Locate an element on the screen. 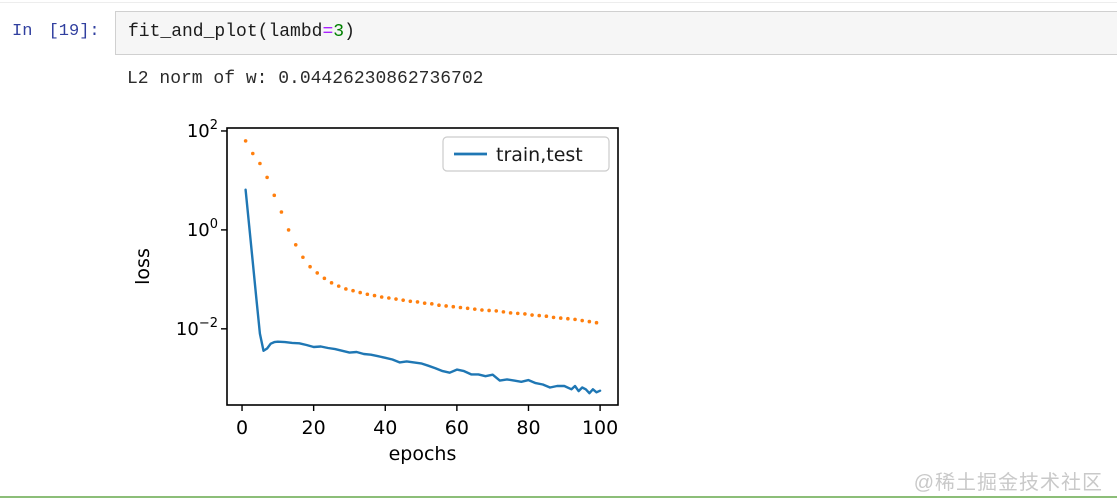 This screenshot has height=504, width=1117. test-series is located at coordinates (421, 232).